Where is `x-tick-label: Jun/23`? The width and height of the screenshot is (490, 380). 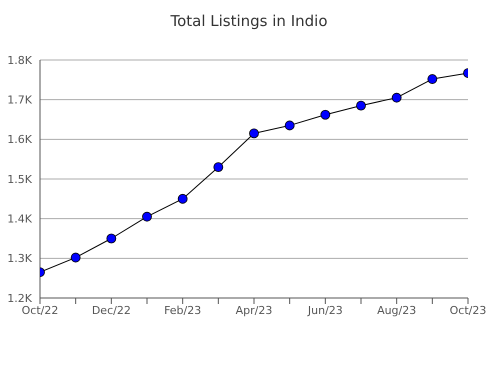 x-tick-label: Jun/23 is located at coordinates (324, 310).